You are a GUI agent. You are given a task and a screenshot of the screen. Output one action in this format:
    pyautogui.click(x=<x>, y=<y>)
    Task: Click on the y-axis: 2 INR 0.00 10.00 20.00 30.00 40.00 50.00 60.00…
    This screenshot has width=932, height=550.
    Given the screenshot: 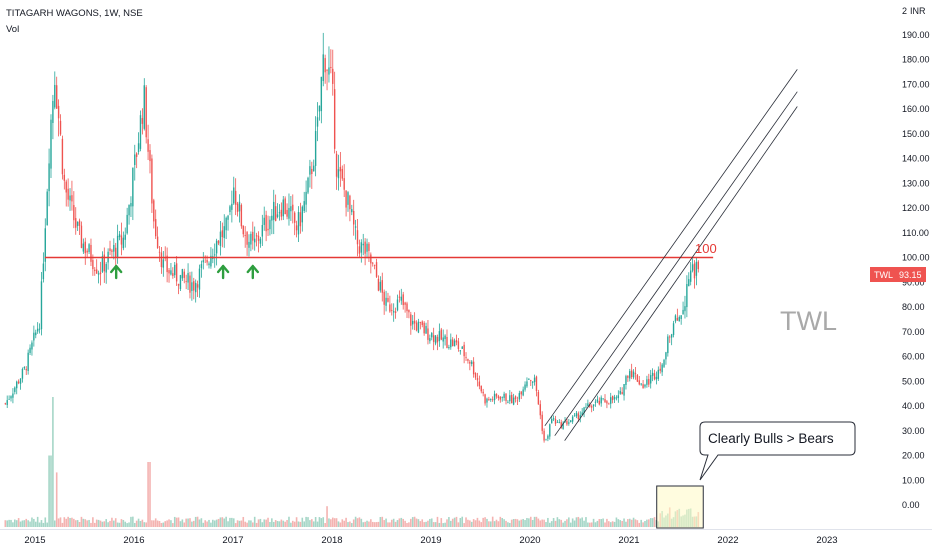 What is the action you would take?
    pyautogui.click(x=916, y=258)
    